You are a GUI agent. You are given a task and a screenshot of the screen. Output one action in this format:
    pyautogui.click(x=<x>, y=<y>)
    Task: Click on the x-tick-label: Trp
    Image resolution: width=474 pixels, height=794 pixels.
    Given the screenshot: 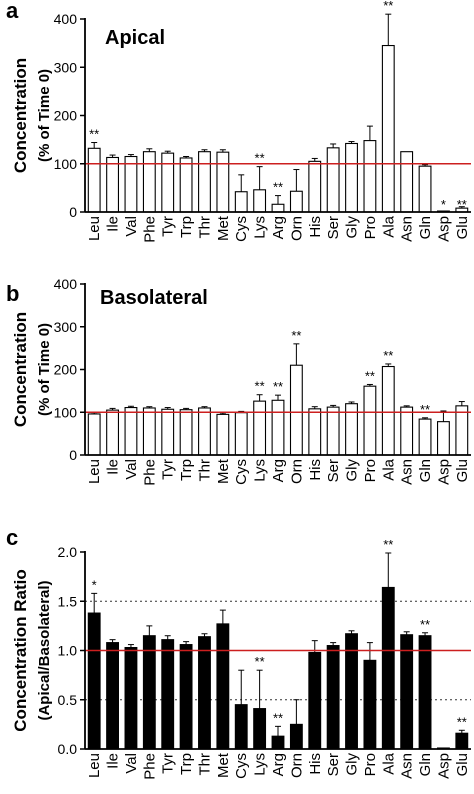 What is the action you would take?
    pyautogui.click(x=186, y=227)
    